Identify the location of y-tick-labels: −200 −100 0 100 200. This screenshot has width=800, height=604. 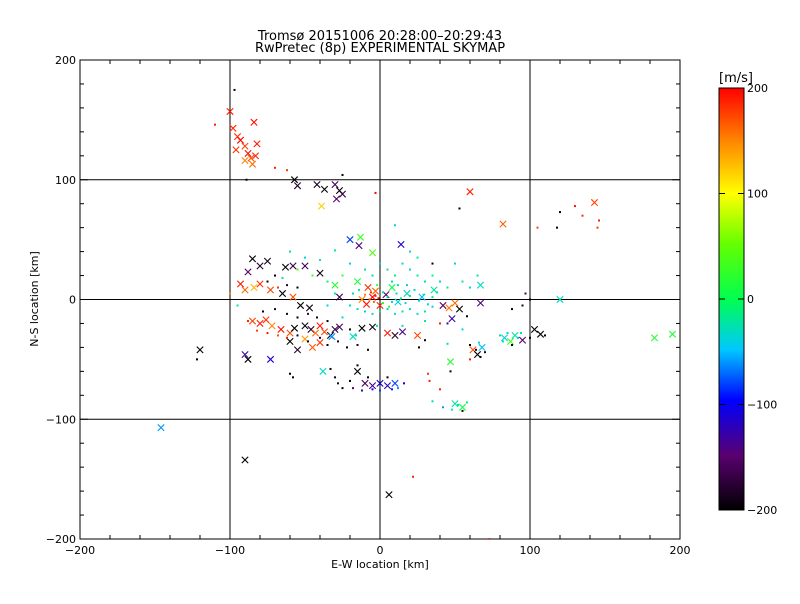
(61, 300).